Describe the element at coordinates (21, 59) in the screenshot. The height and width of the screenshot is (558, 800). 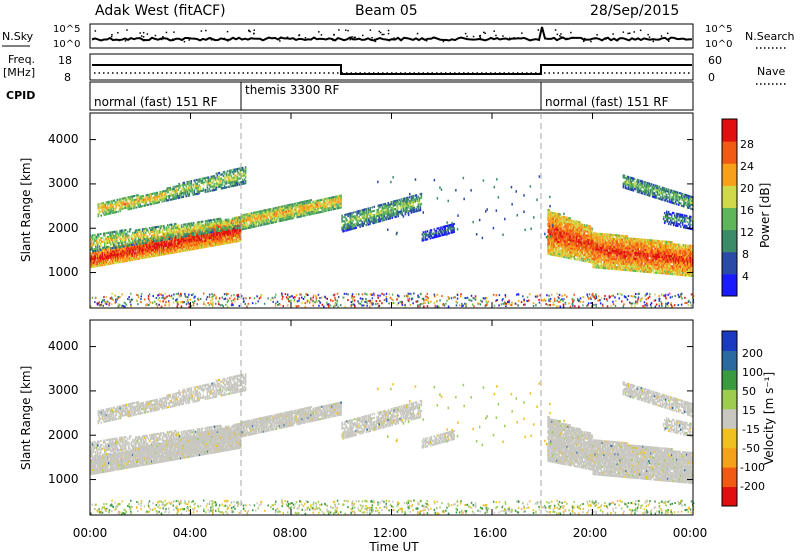
I see `freq-label-1: Freq.` at that location.